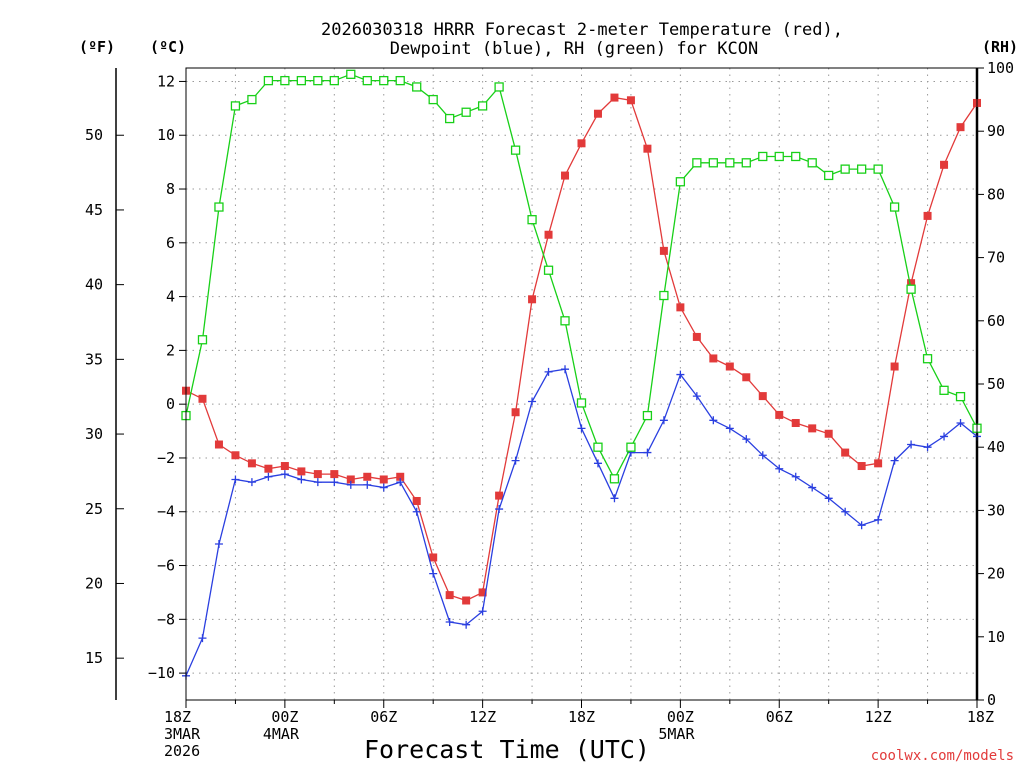 This screenshot has height=768, width=1024. What do you see at coordinates (996, 194) in the screenshot?
I see `rh-tick-label: 80` at bounding box center [996, 194].